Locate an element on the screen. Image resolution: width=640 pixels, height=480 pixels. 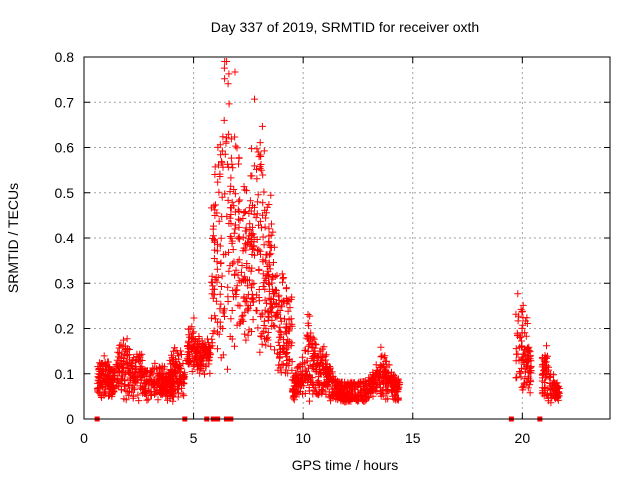
y-tick-label: 0.4 is located at coordinates (65, 238).